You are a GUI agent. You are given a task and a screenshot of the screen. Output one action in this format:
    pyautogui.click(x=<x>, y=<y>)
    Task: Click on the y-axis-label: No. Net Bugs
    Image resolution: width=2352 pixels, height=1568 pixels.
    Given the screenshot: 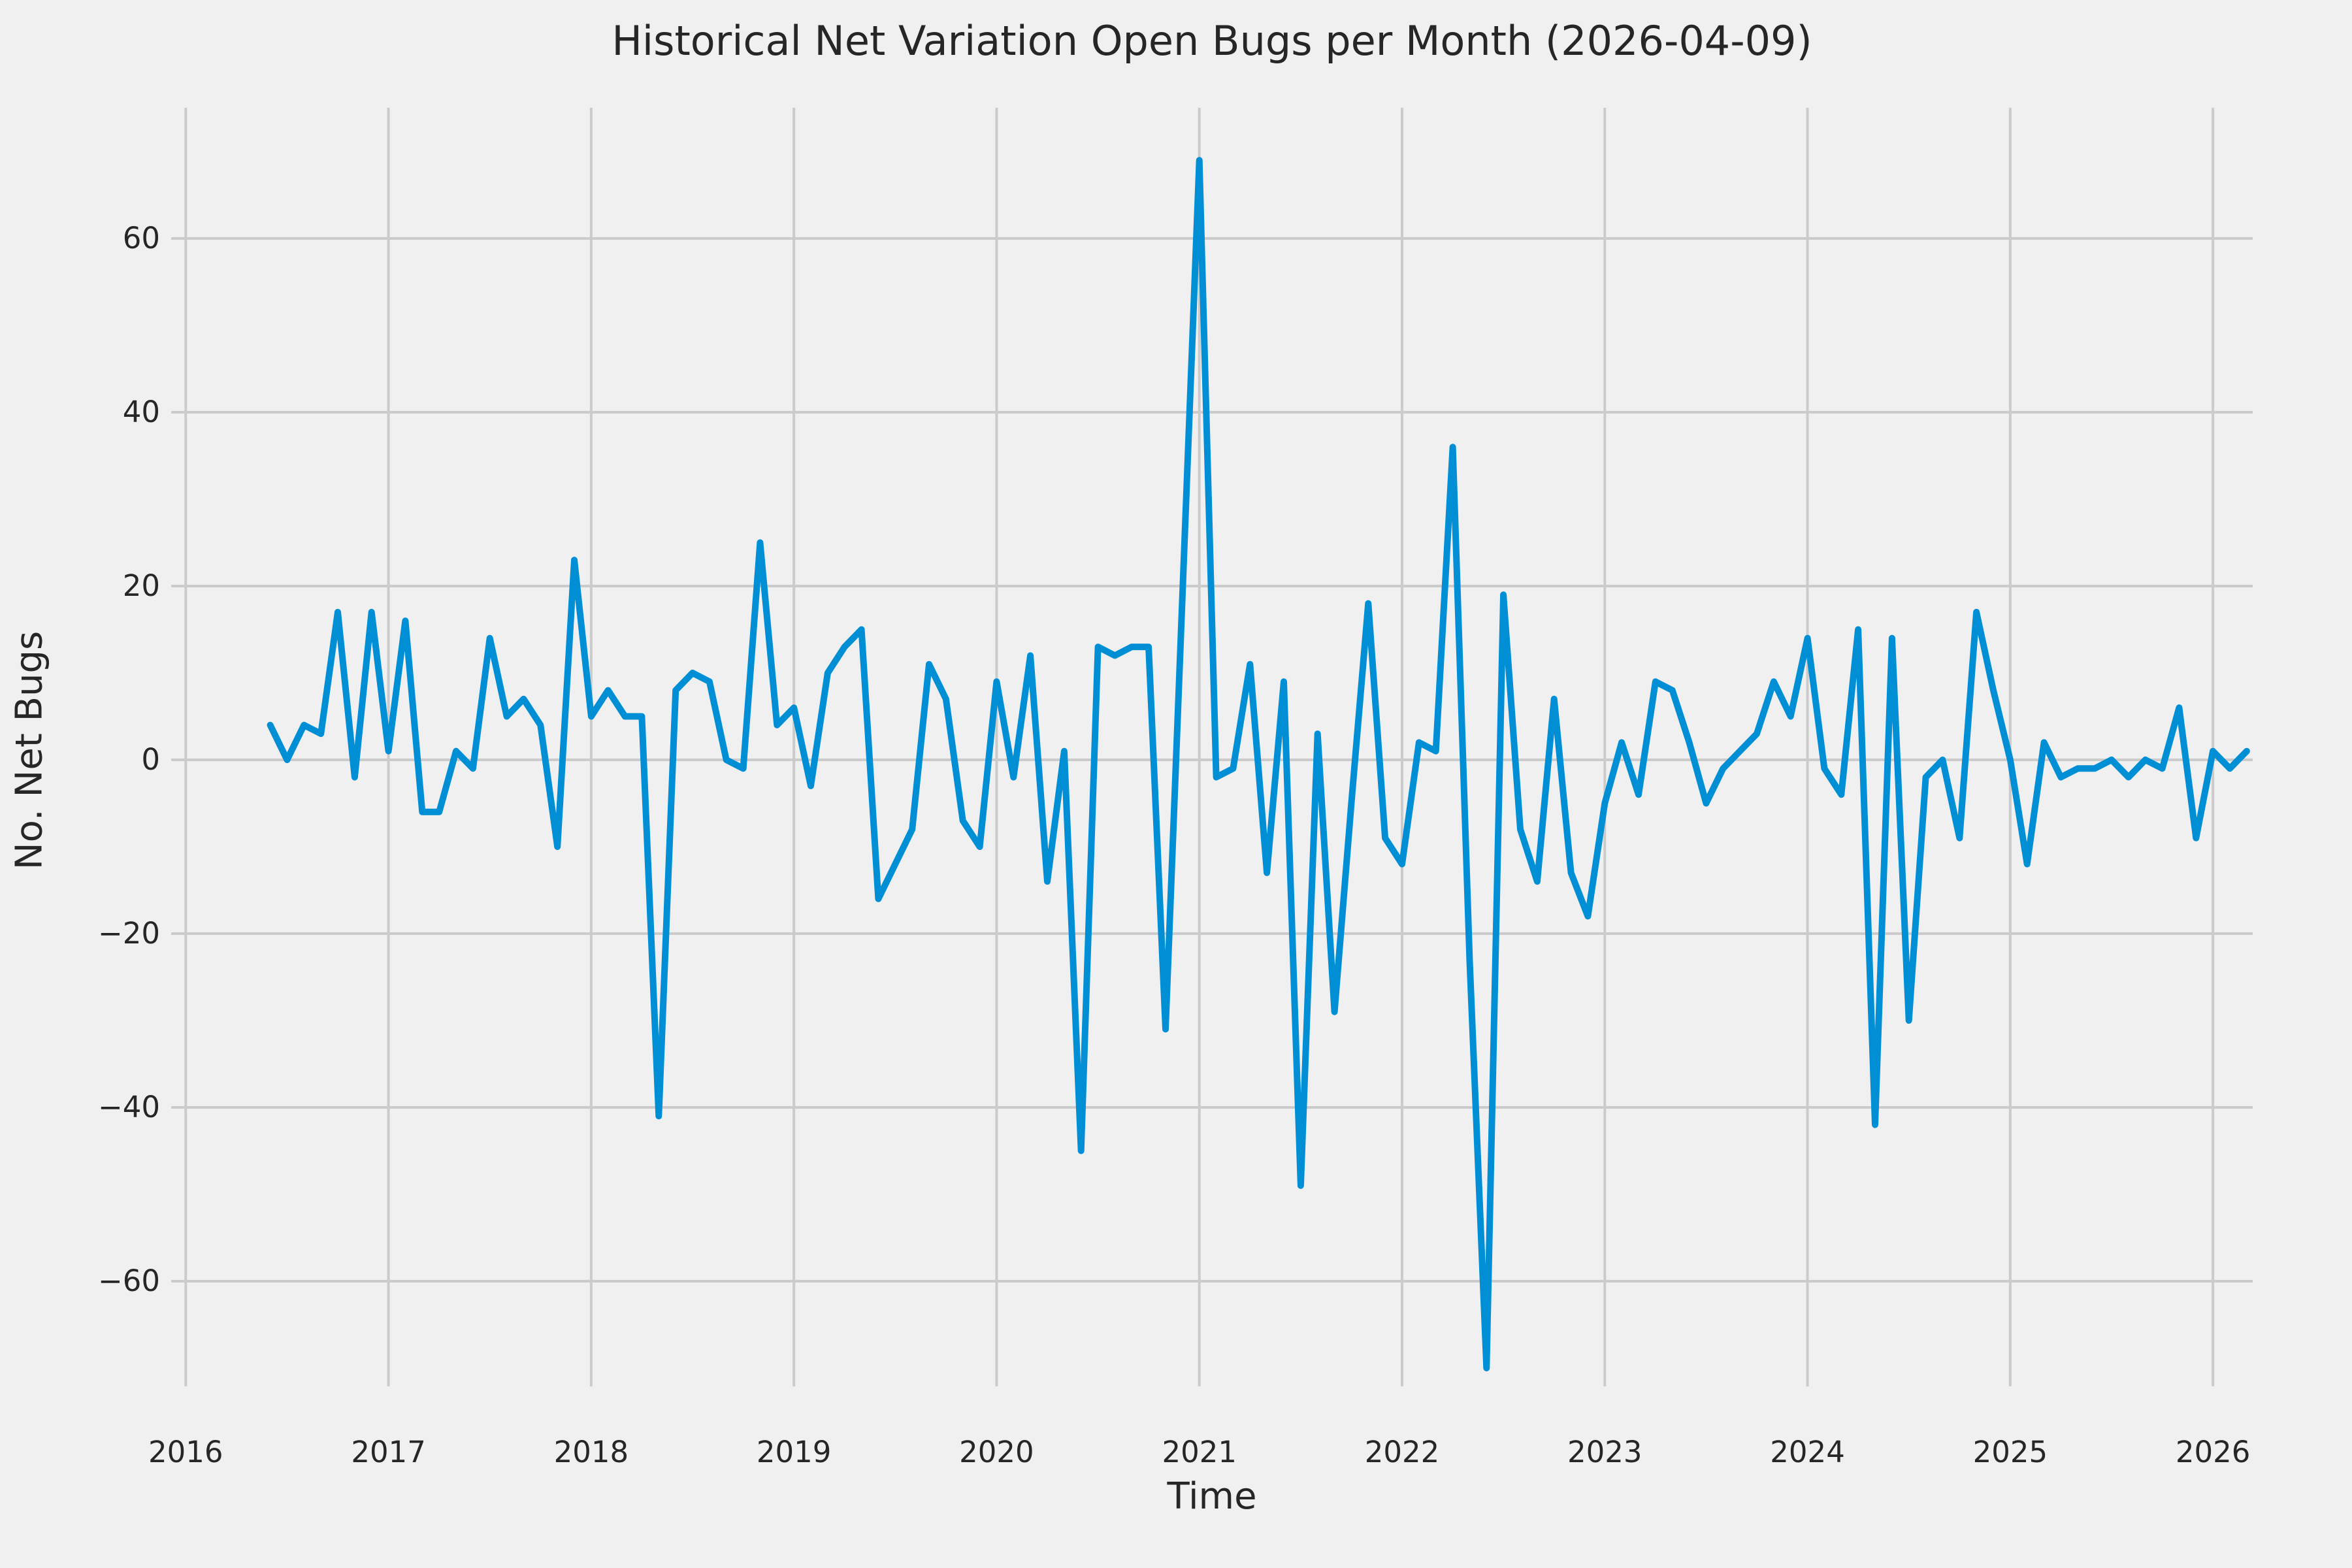 What is the action you would take?
    pyautogui.click(x=29, y=750)
    